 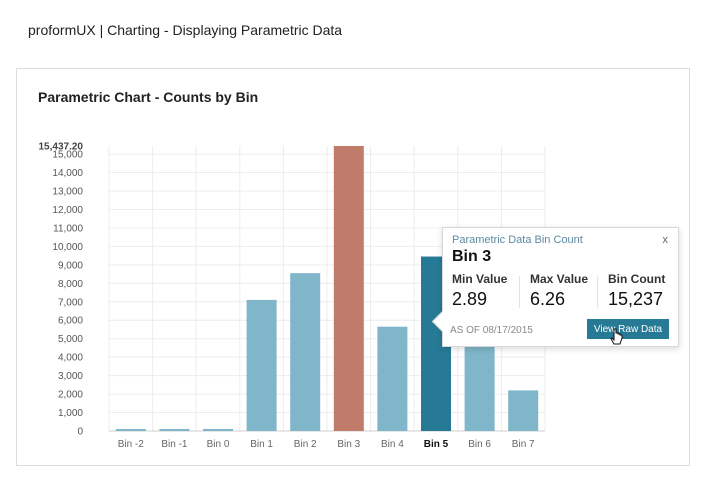 I want to click on y-tick-label: 15,000, so click(x=67, y=155).